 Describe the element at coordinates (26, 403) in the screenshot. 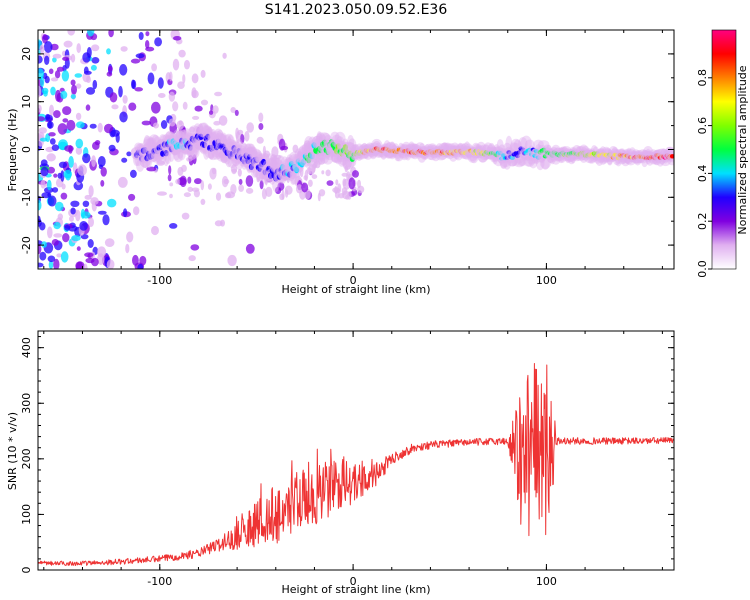

I see `snr-ytick-label: 300` at that location.